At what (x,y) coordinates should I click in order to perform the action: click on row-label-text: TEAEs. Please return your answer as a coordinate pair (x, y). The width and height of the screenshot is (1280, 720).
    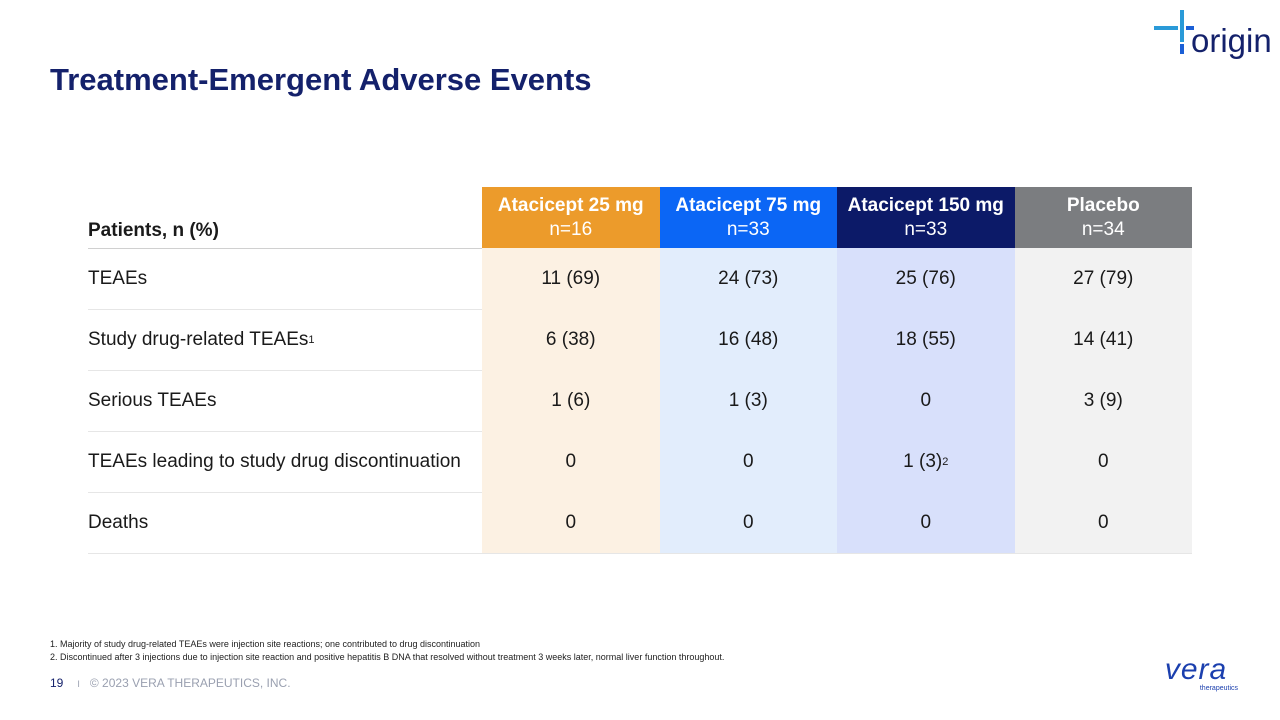
    Looking at the image, I should click on (118, 278).